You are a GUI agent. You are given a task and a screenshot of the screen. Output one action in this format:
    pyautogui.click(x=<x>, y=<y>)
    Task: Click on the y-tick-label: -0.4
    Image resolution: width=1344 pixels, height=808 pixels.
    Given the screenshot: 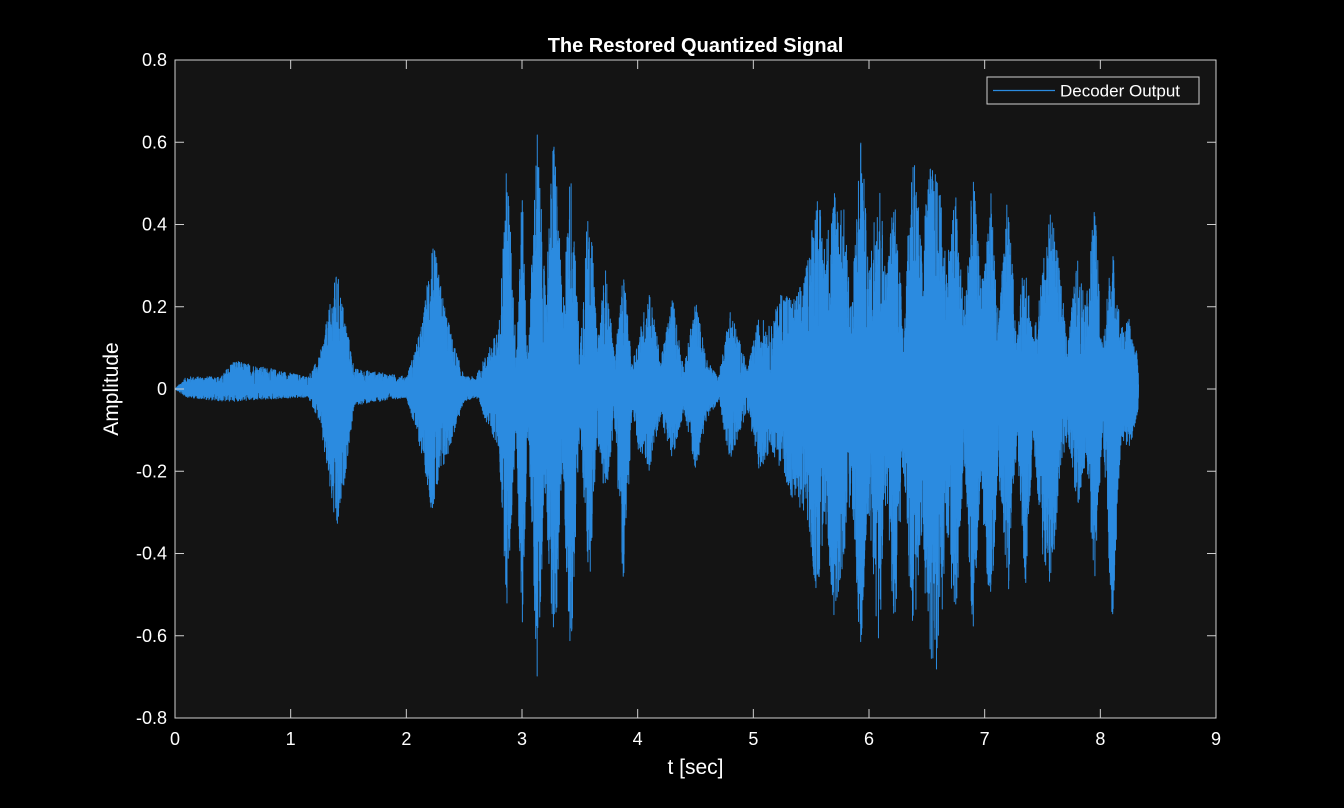 What is the action you would take?
    pyautogui.click(x=151, y=554)
    